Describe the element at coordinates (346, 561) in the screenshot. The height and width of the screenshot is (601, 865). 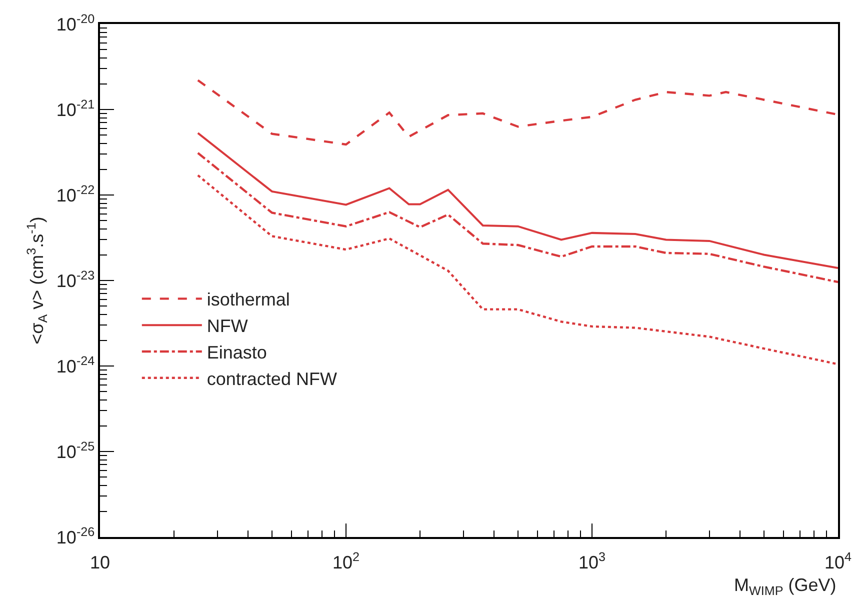
I see `x-tick-label: 10$^{2}$` at that location.